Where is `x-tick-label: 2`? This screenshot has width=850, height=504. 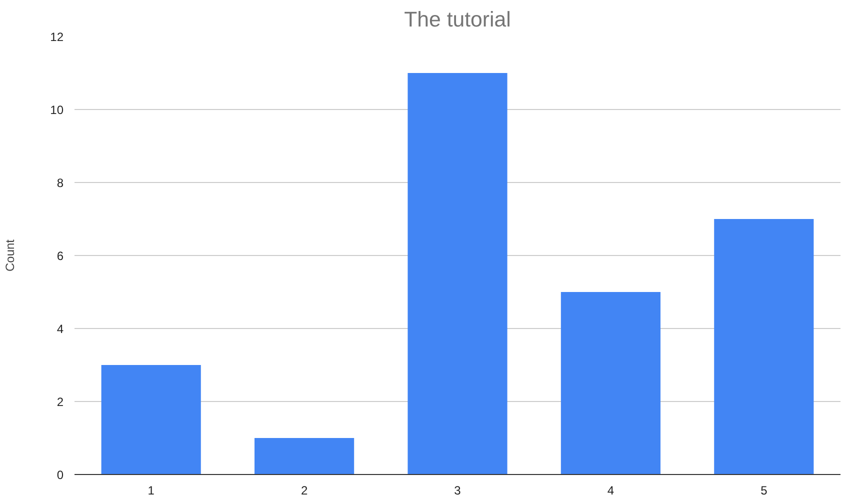 x-tick-label: 2 is located at coordinates (304, 491).